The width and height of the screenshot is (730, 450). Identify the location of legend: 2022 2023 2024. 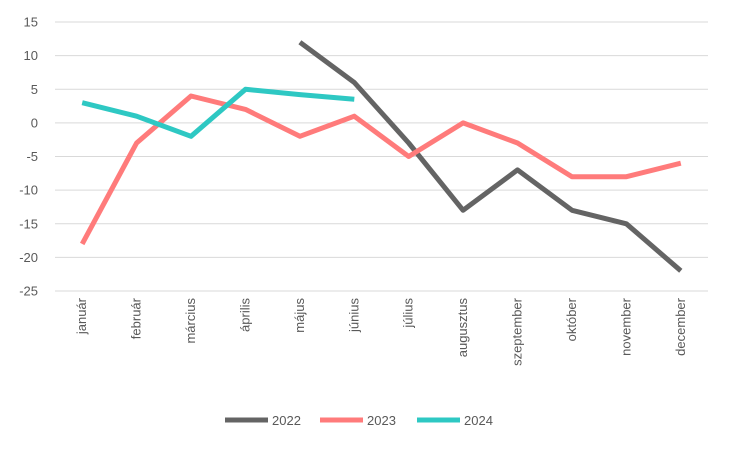
(359, 420).